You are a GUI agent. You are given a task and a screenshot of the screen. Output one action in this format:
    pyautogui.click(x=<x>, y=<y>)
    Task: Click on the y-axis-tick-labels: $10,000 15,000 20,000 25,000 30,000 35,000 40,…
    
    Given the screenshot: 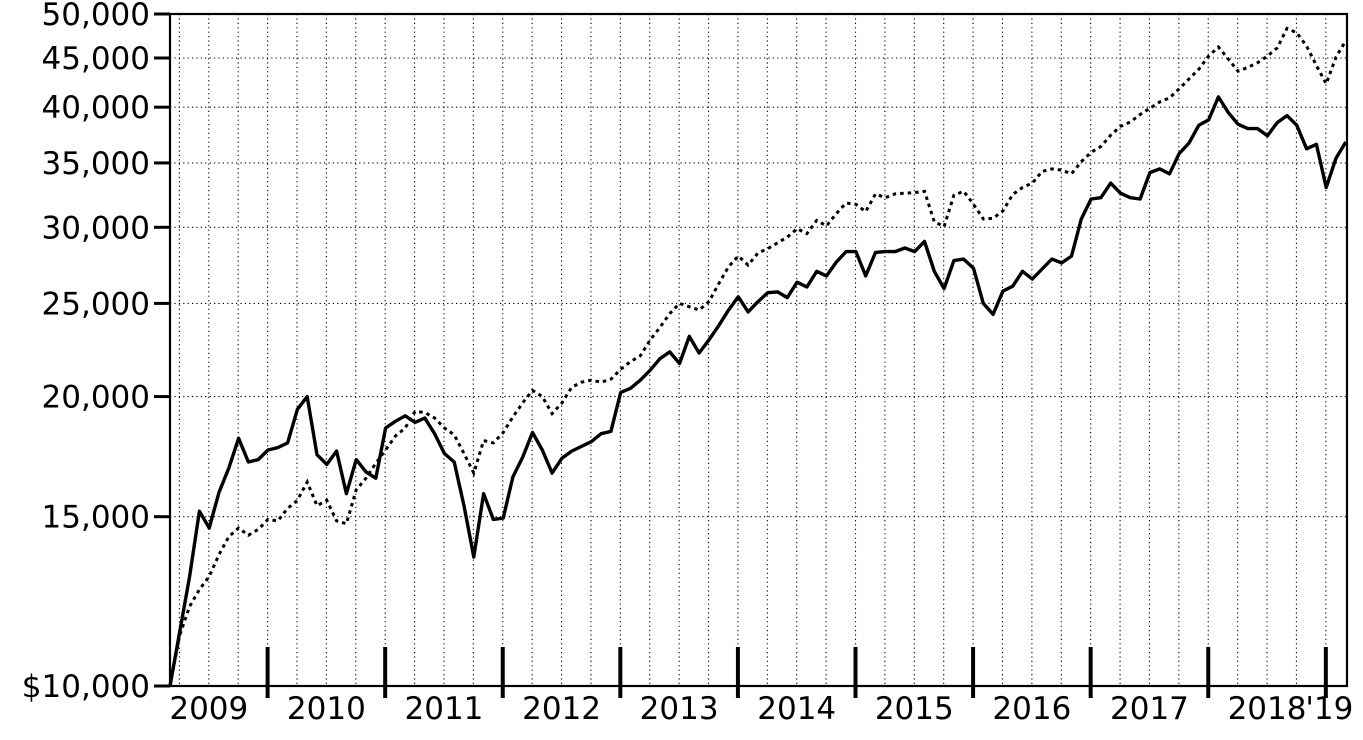 What is the action you would take?
    pyautogui.click(x=86, y=352)
    